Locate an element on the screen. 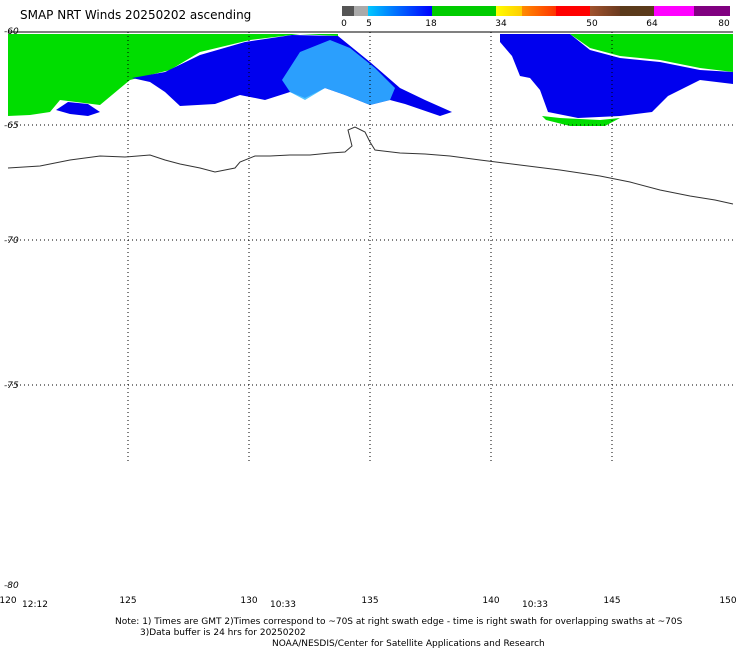 The image size is (740, 650). wind-speed-colorbar: 0 5 18 34 50 64 80 is located at coordinates (535, 19).